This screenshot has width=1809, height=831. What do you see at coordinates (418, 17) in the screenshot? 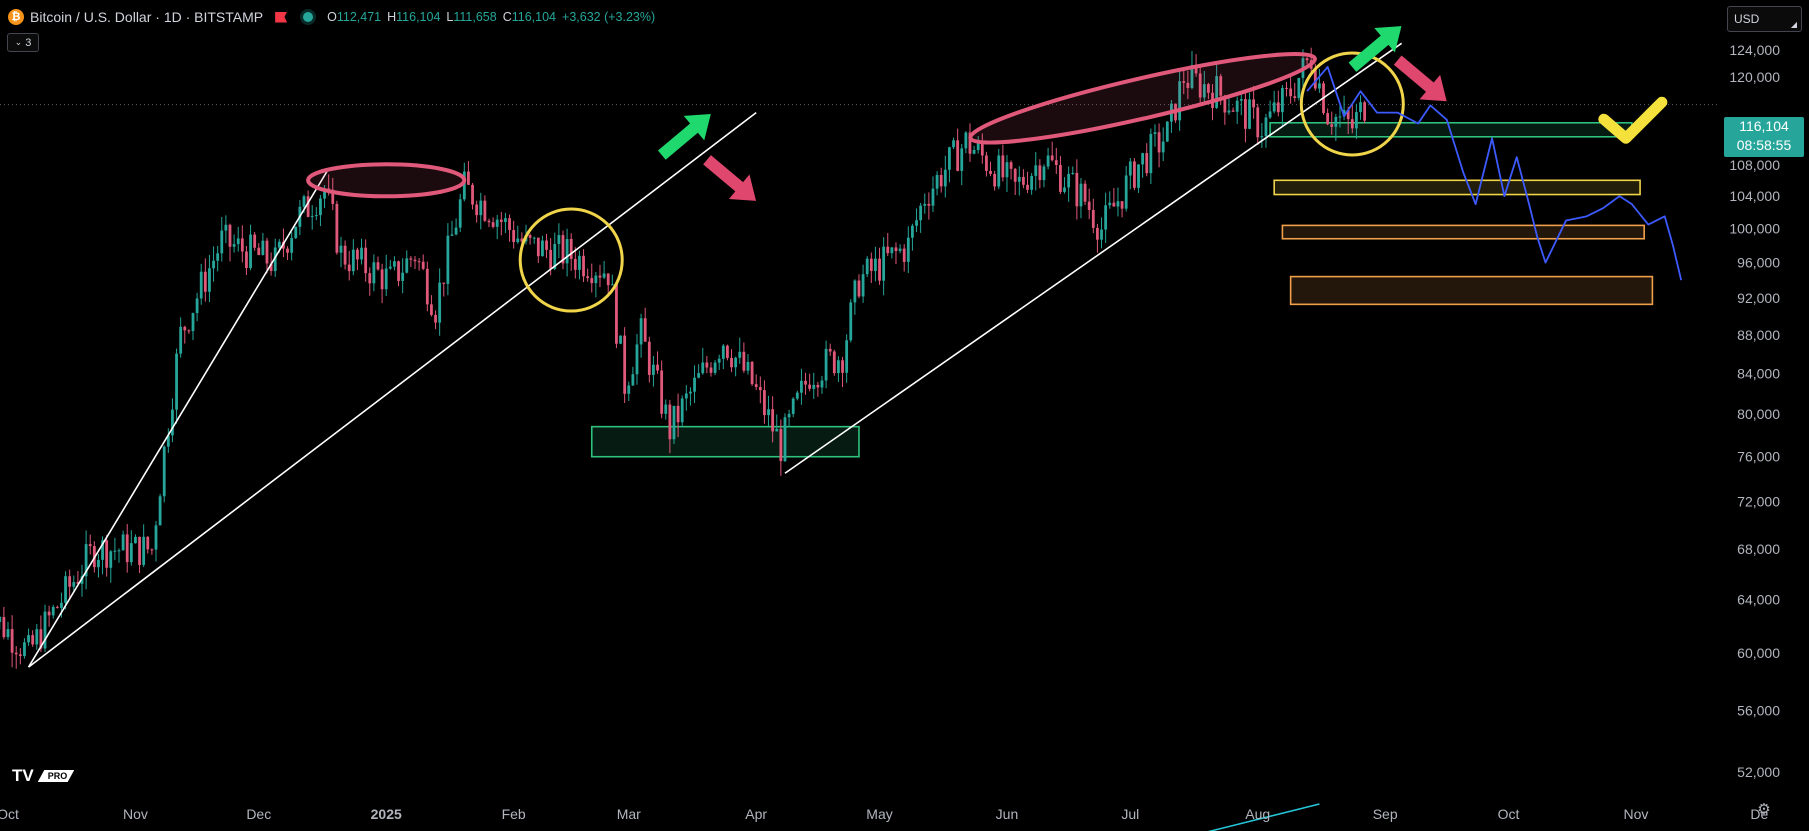
I see `ohlc-high: 116,104` at bounding box center [418, 17].